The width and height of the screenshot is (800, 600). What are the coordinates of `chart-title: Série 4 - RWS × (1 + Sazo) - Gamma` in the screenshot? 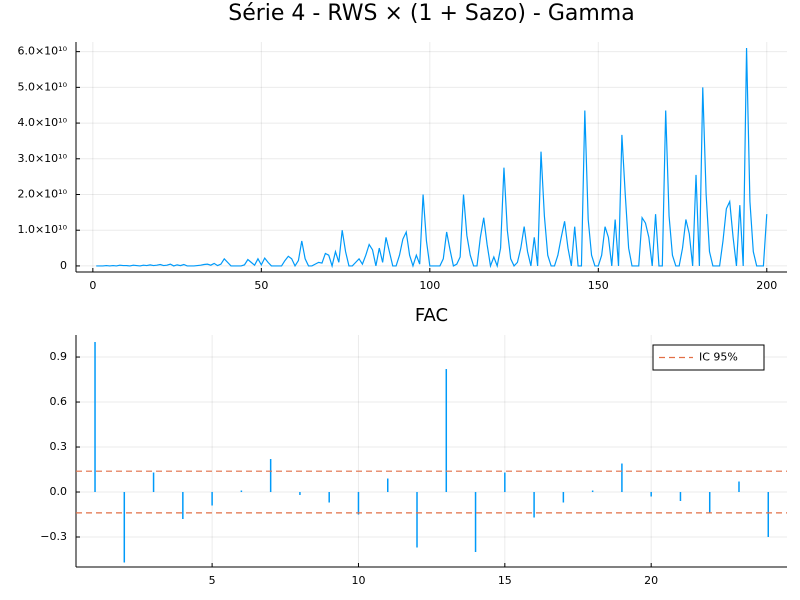 It's located at (431, 13).